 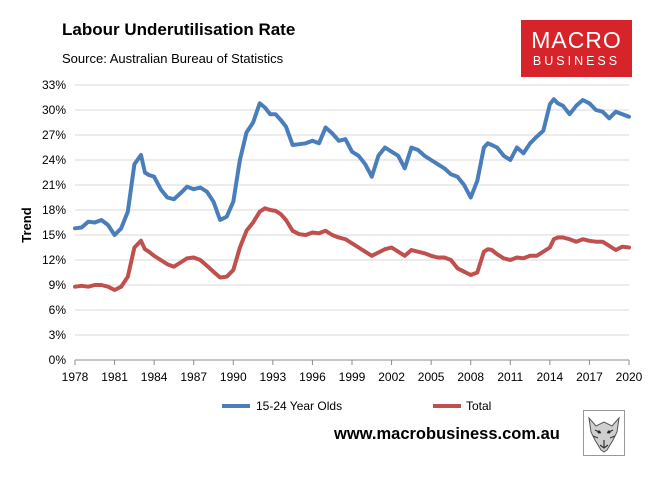 I want to click on y-tick-label: 33%, so click(x=54, y=85).